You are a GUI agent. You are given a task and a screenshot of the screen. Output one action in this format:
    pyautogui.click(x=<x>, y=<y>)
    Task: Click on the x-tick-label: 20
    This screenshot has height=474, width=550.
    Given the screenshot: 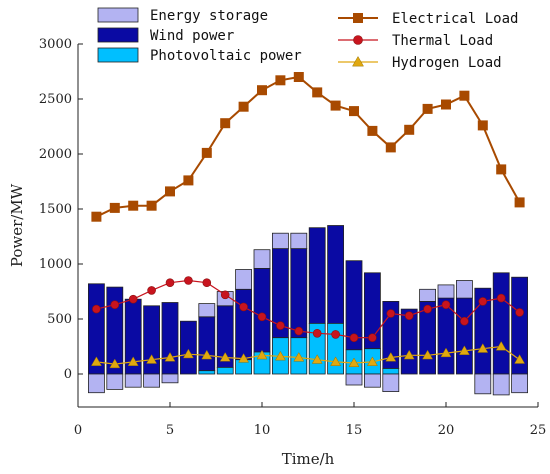 What is the action you would take?
    pyautogui.click(x=446, y=430)
    